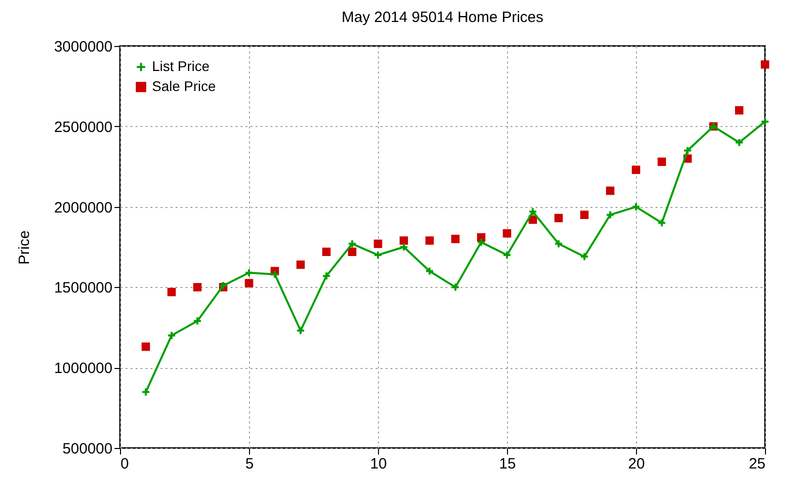  What do you see at coordinates (87, 449) in the screenshot?
I see `y-tick-label: 500000` at bounding box center [87, 449].